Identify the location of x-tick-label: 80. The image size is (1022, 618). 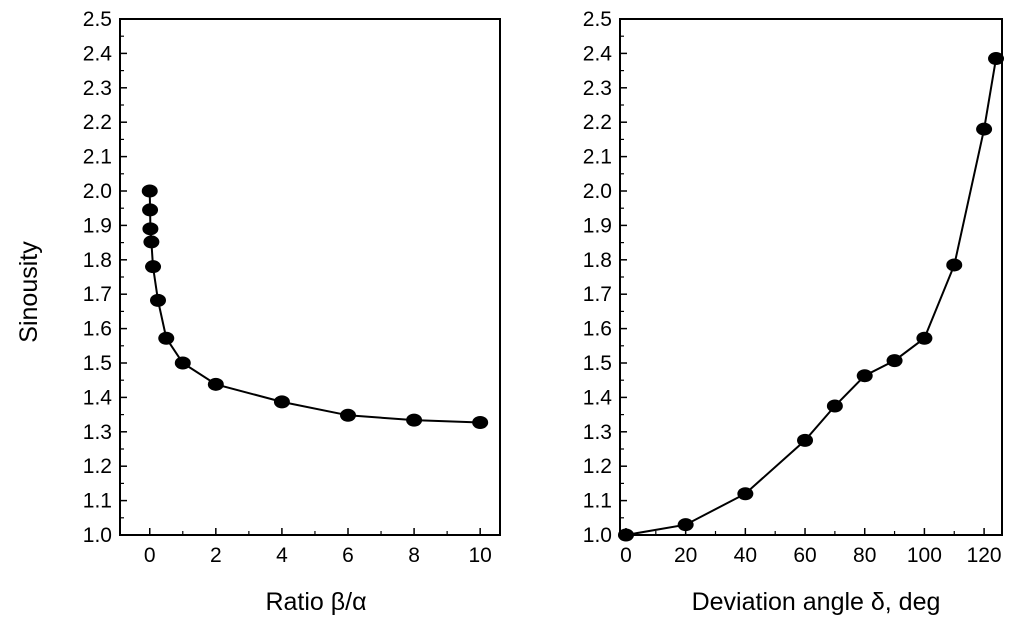
(864, 555).